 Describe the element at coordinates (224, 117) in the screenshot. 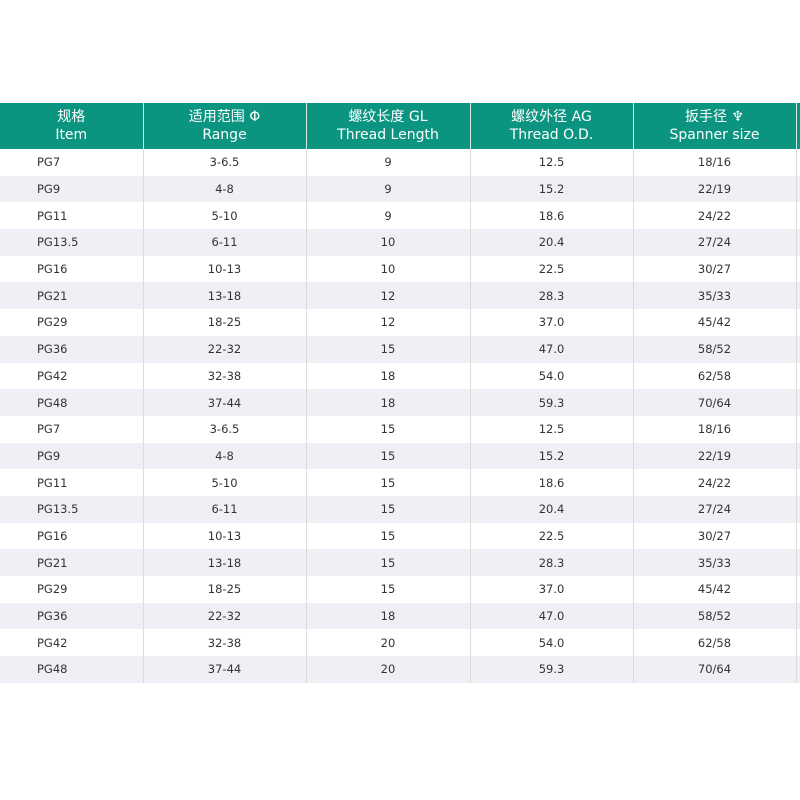

I see `header-zh: 适用范围 Φ` at that location.